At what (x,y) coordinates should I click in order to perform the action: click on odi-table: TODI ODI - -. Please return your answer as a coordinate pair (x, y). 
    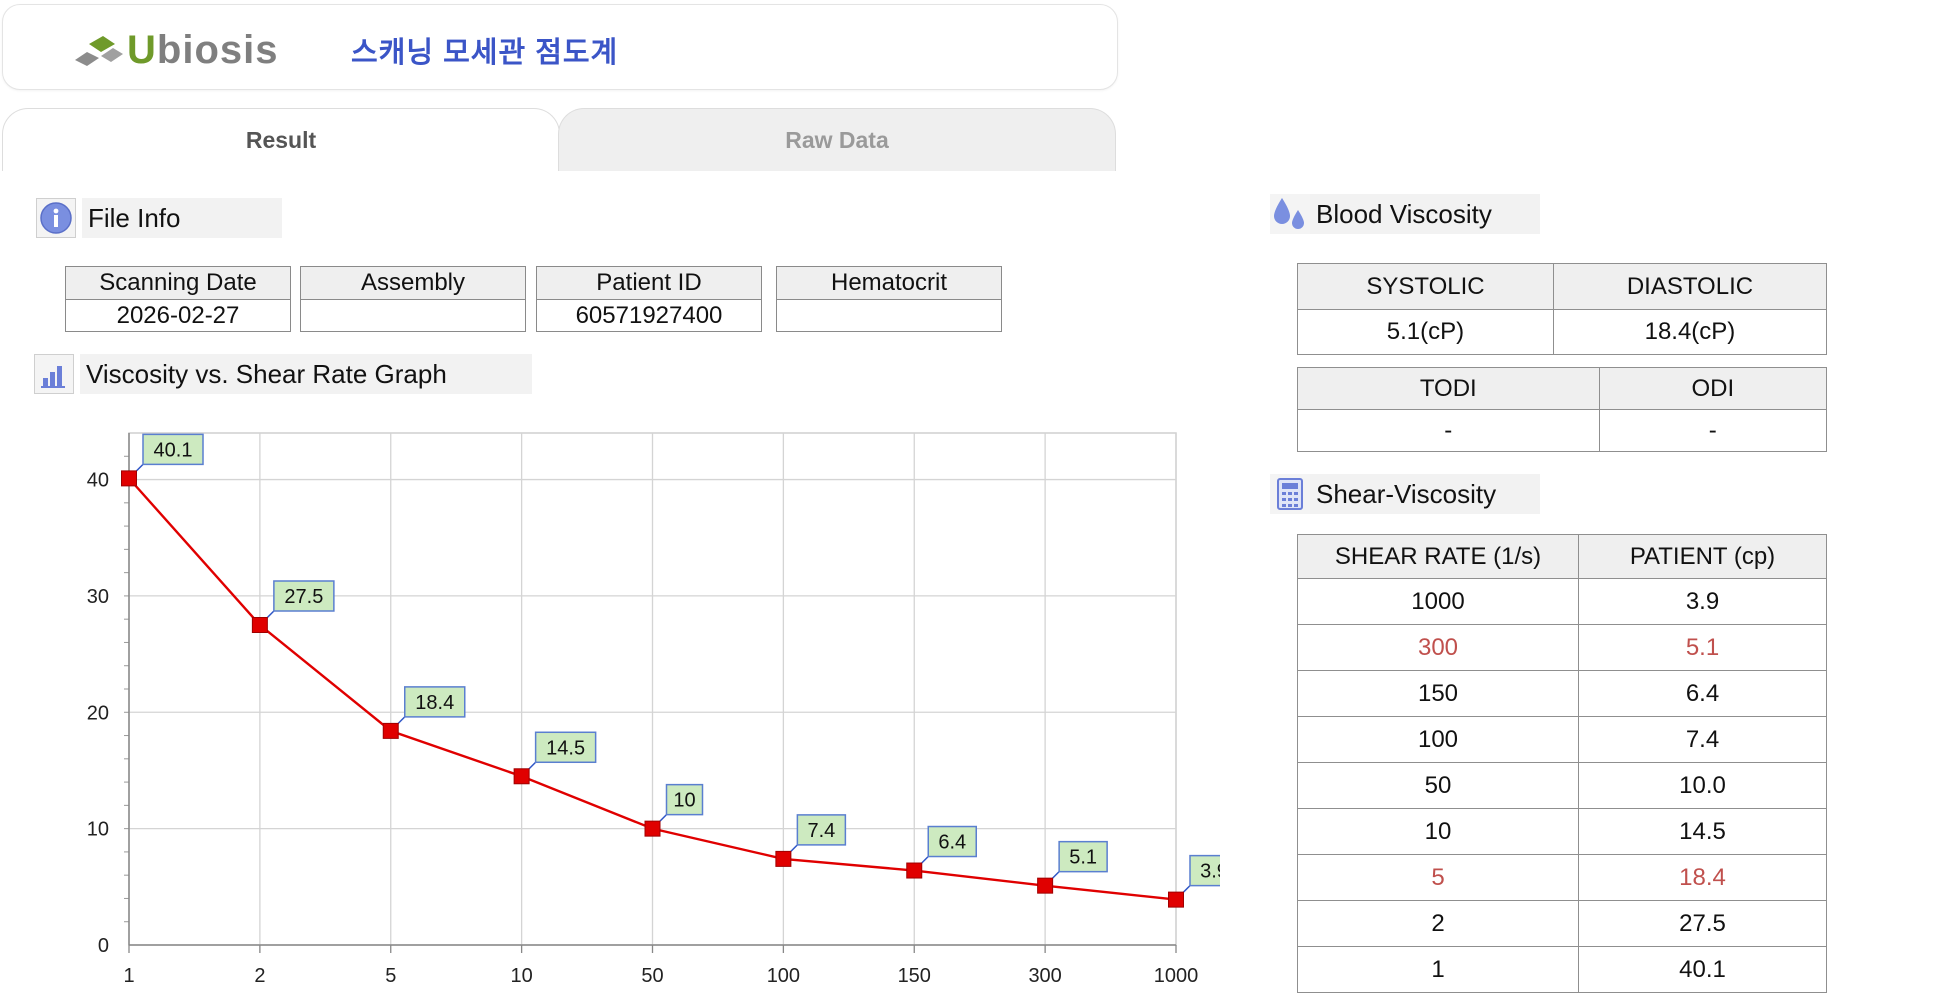
    Looking at the image, I should click on (1562, 409).